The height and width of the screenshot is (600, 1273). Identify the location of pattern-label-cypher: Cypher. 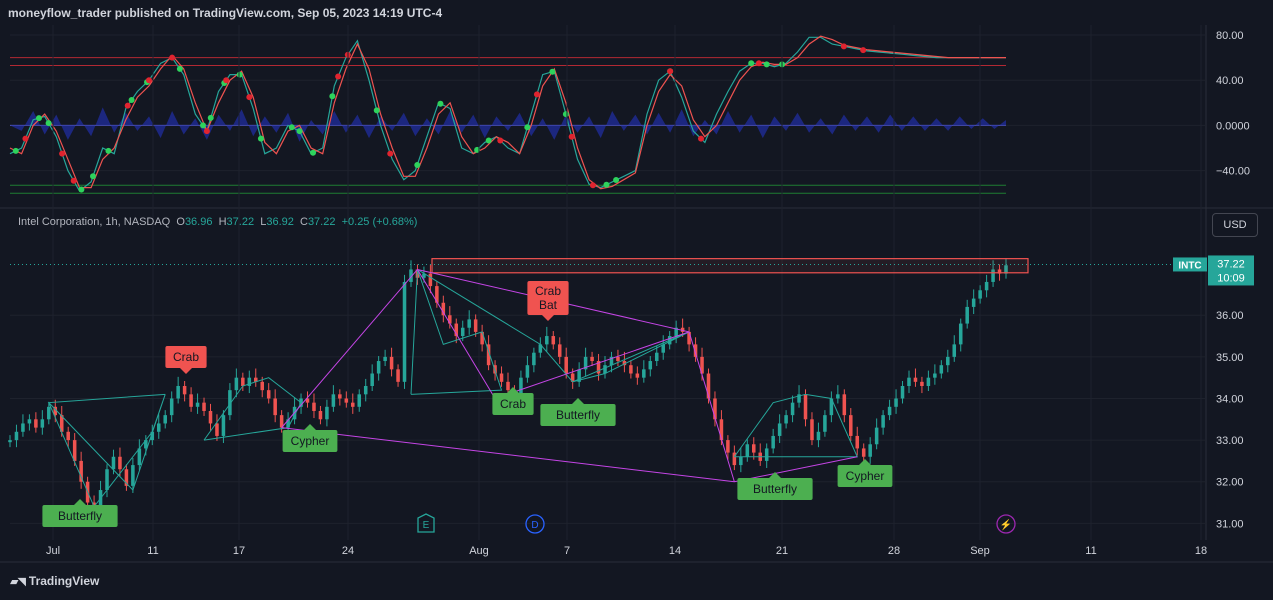
(865, 473).